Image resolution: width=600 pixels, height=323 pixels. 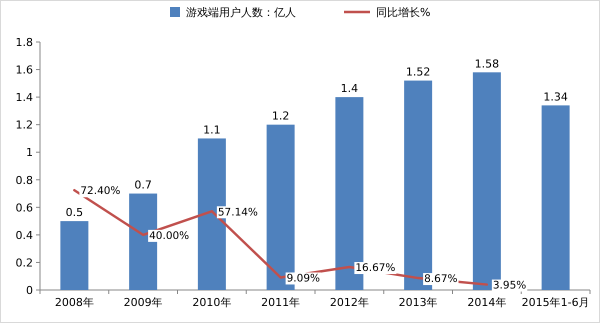 I want to click on y-tick-label: 1.4, so click(x=24, y=97).